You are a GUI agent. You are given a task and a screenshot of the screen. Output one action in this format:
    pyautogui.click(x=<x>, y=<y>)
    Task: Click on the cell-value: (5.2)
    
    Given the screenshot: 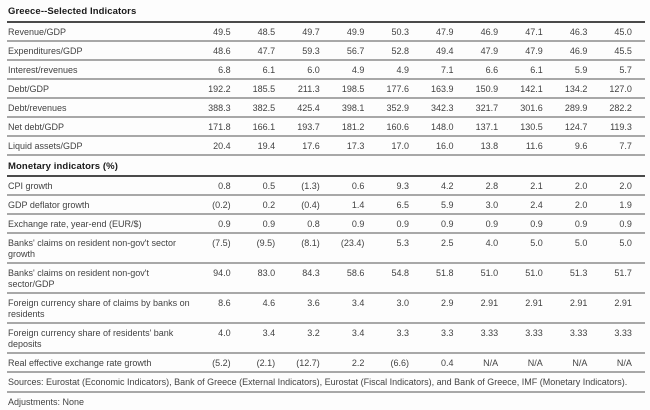 What is the action you would take?
    pyautogui.click(x=221, y=363)
    